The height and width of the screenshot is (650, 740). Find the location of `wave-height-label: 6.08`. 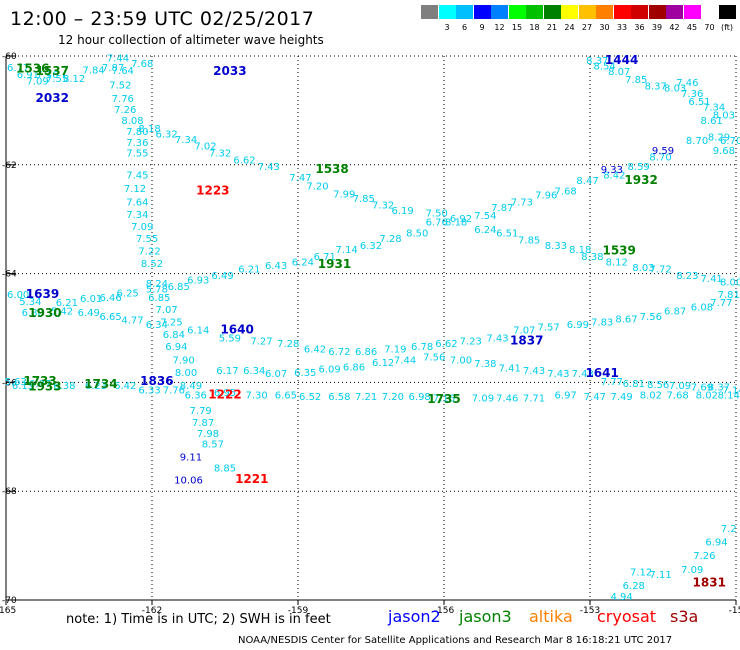

wave-height-label: 6.08 is located at coordinates (702, 308).